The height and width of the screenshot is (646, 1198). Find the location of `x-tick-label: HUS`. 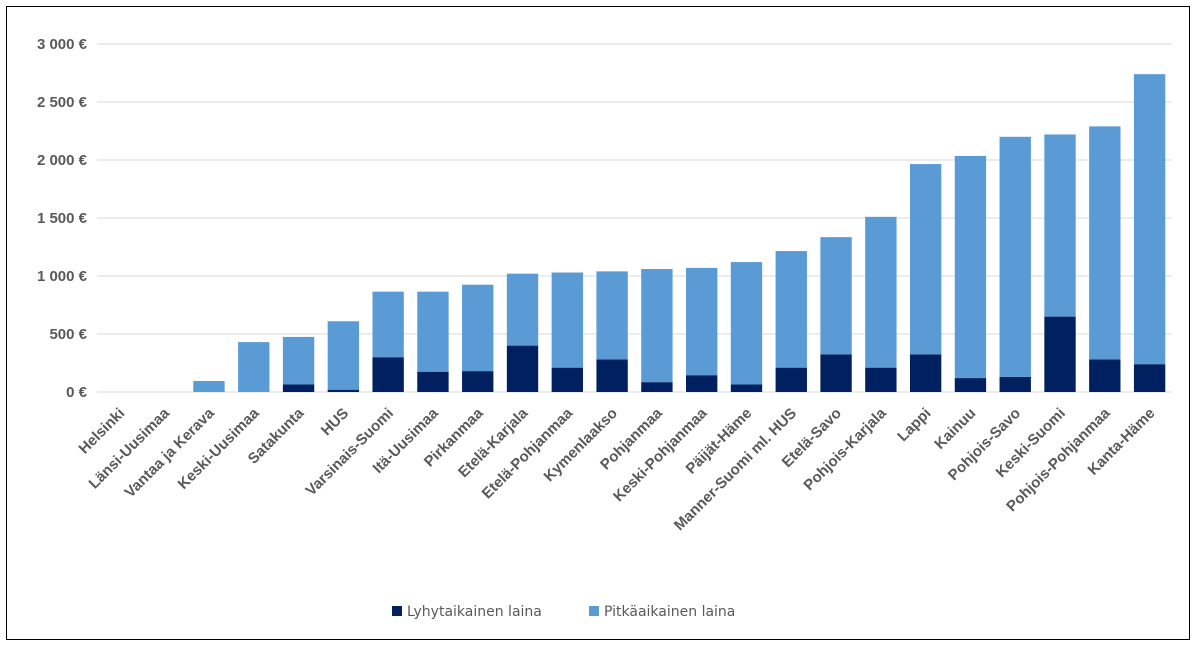

x-tick-label: HUS is located at coordinates (335, 422).